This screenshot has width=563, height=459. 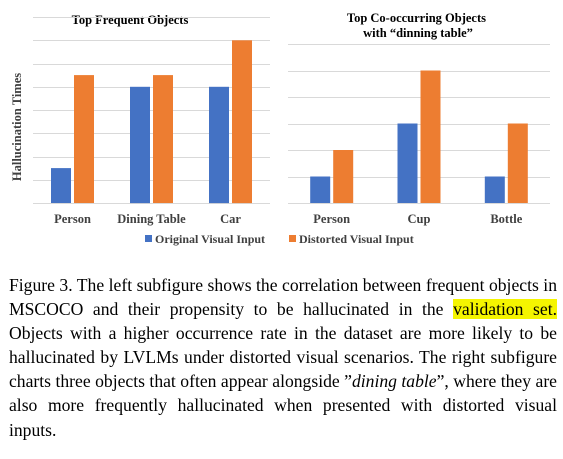 I want to click on right-x-tick-label: Cup, so click(x=419, y=219).